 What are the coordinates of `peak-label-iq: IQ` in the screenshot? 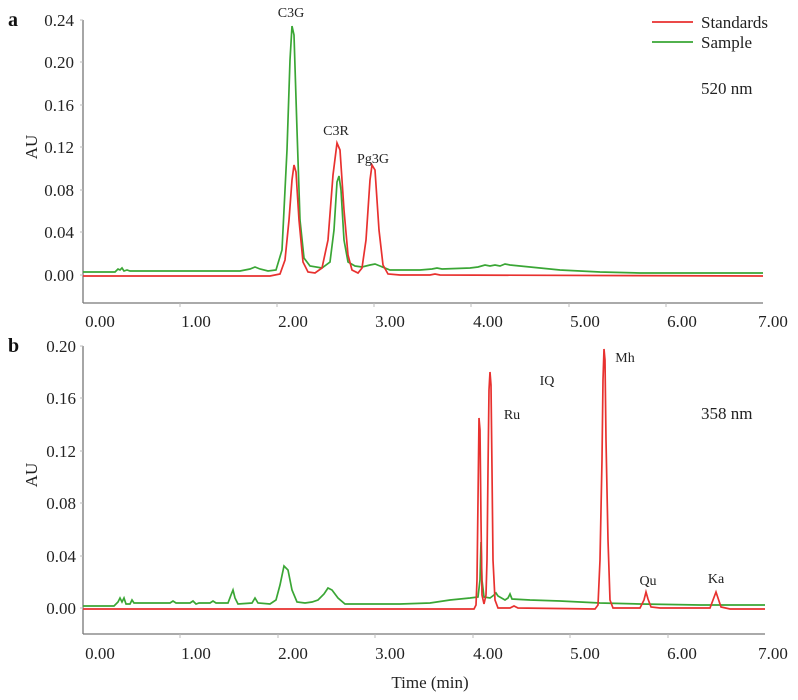 It's located at (547, 381).